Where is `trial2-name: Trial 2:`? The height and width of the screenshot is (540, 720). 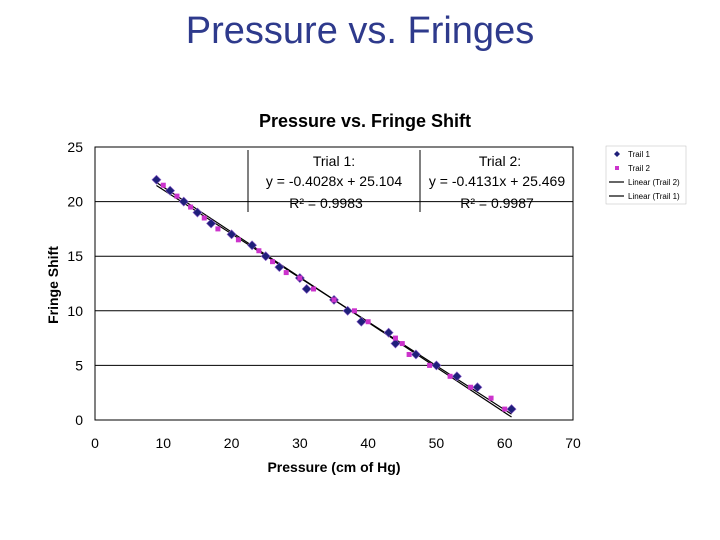
trial2-name: Trial 2: is located at coordinates (500, 161).